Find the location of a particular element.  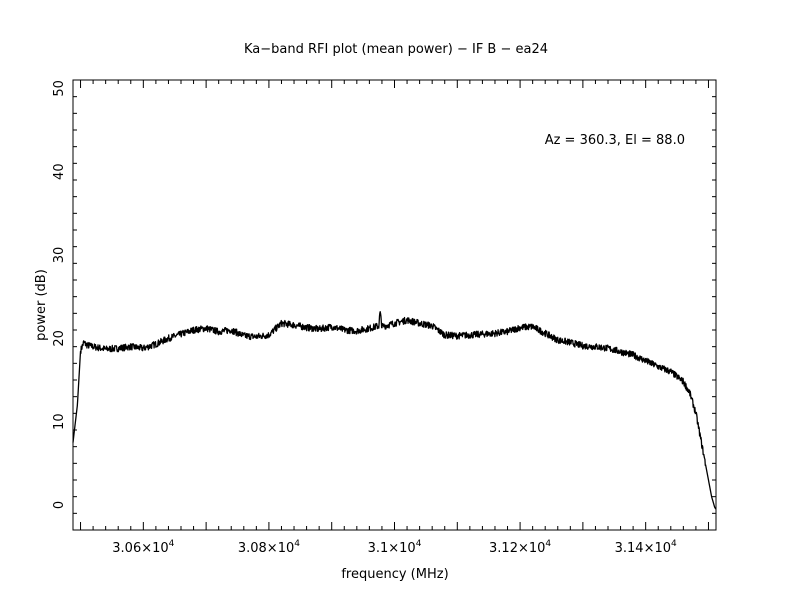

x-tick-label: 3.12×10⁴ is located at coordinates (520, 547).